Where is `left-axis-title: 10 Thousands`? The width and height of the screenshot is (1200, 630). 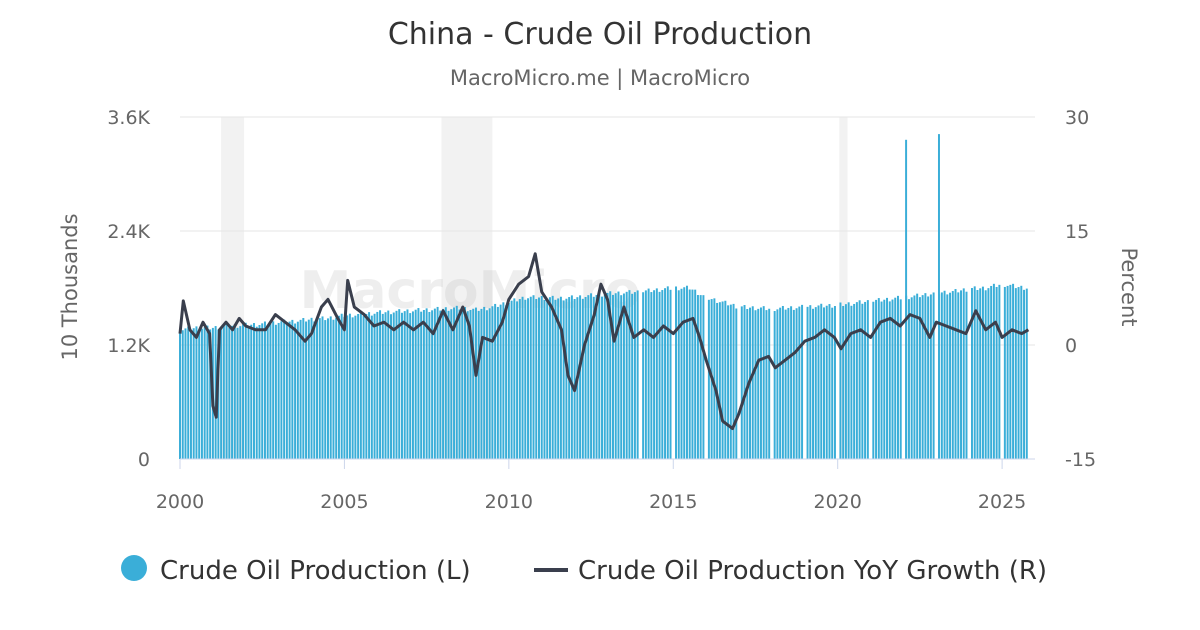 left-axis-title: 10 Thousands is located at coordinates (70, 286).